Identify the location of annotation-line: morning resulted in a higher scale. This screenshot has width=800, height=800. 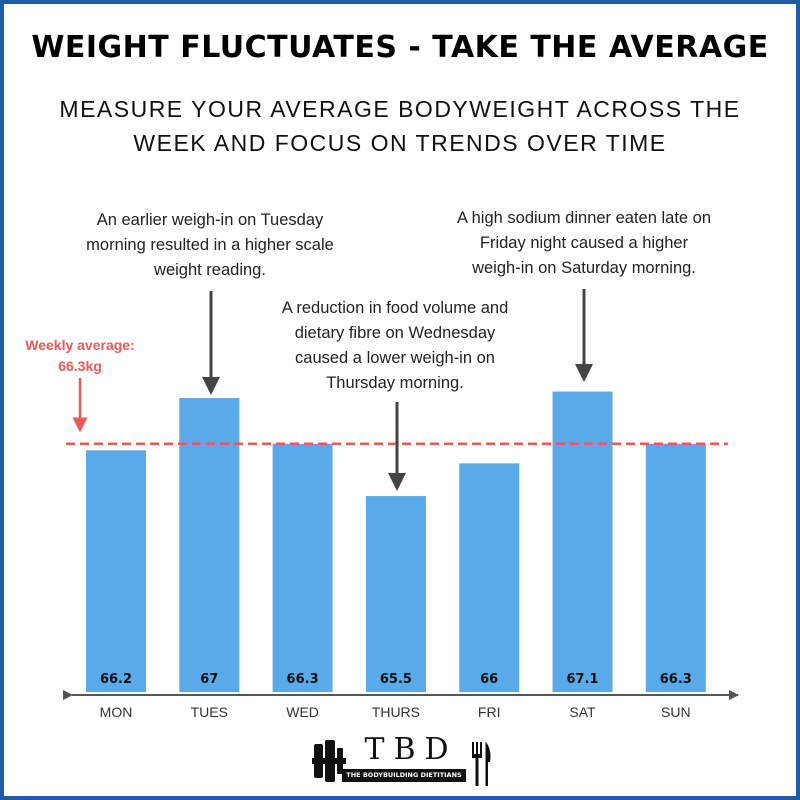
(210, 245).